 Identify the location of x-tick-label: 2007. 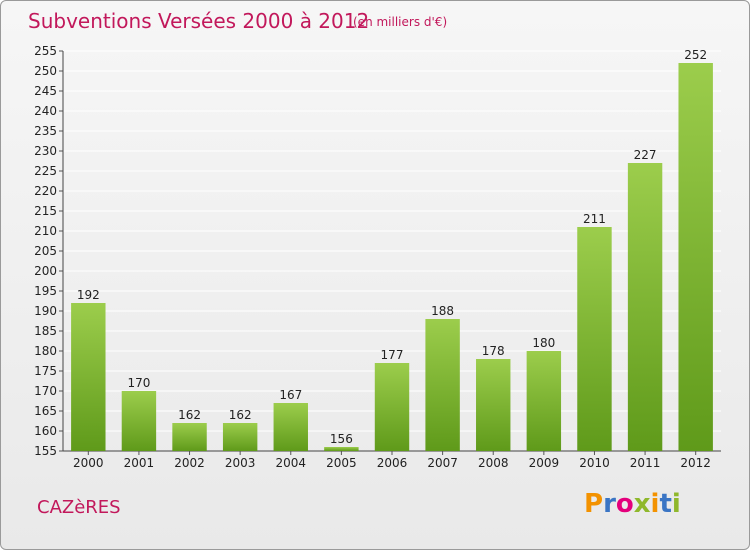
(442, 463).